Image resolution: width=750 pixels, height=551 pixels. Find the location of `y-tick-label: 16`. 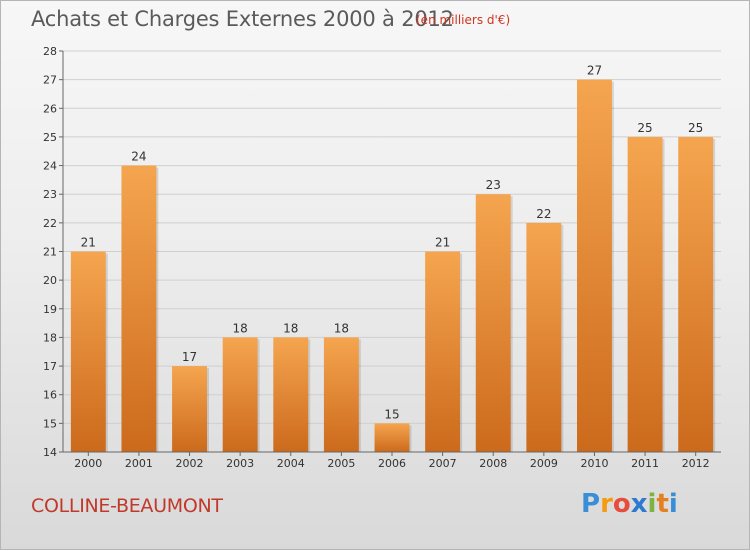

y-tick-label: 16 is located at coordinates (50, 395).